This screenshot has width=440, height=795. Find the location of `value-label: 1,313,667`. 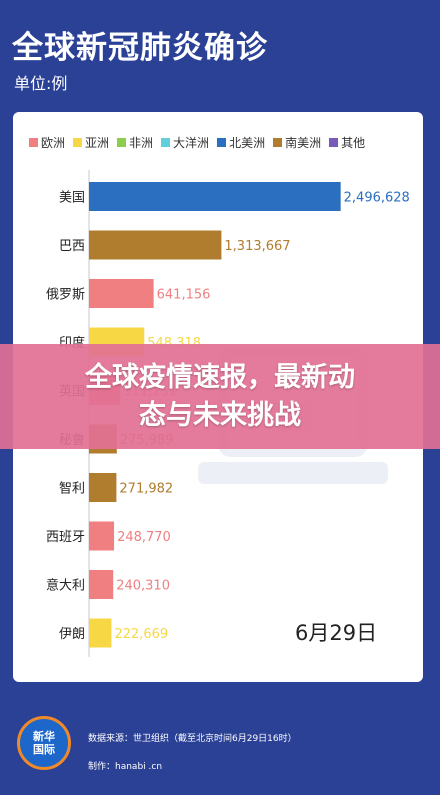

value-label: 1,313,667 is located at coordinates (257, 246).